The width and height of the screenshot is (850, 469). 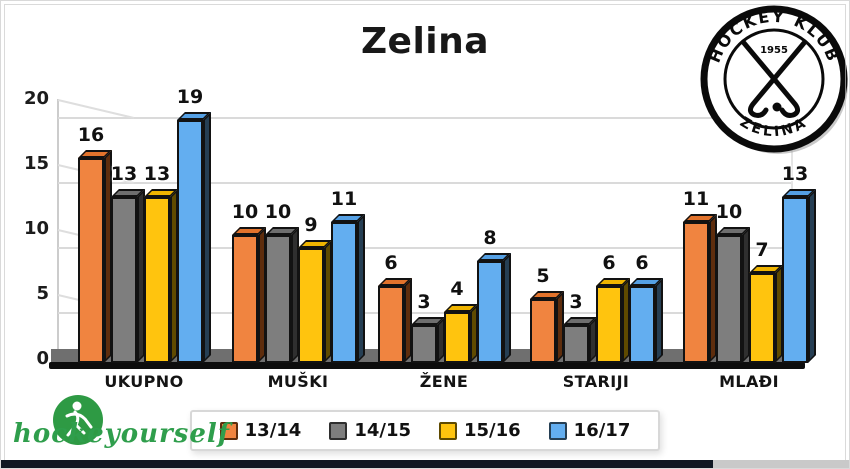 I want to click on video-progress-fill, so click(x=357, y=464).